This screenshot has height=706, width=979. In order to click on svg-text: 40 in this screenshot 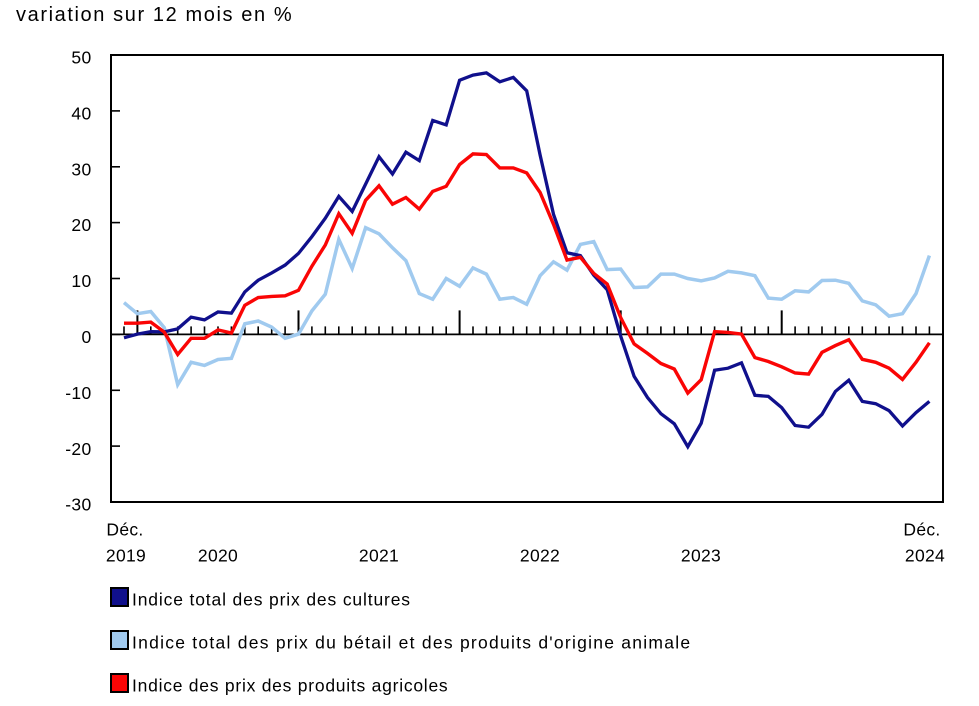, I will do `click(81, 114)`.